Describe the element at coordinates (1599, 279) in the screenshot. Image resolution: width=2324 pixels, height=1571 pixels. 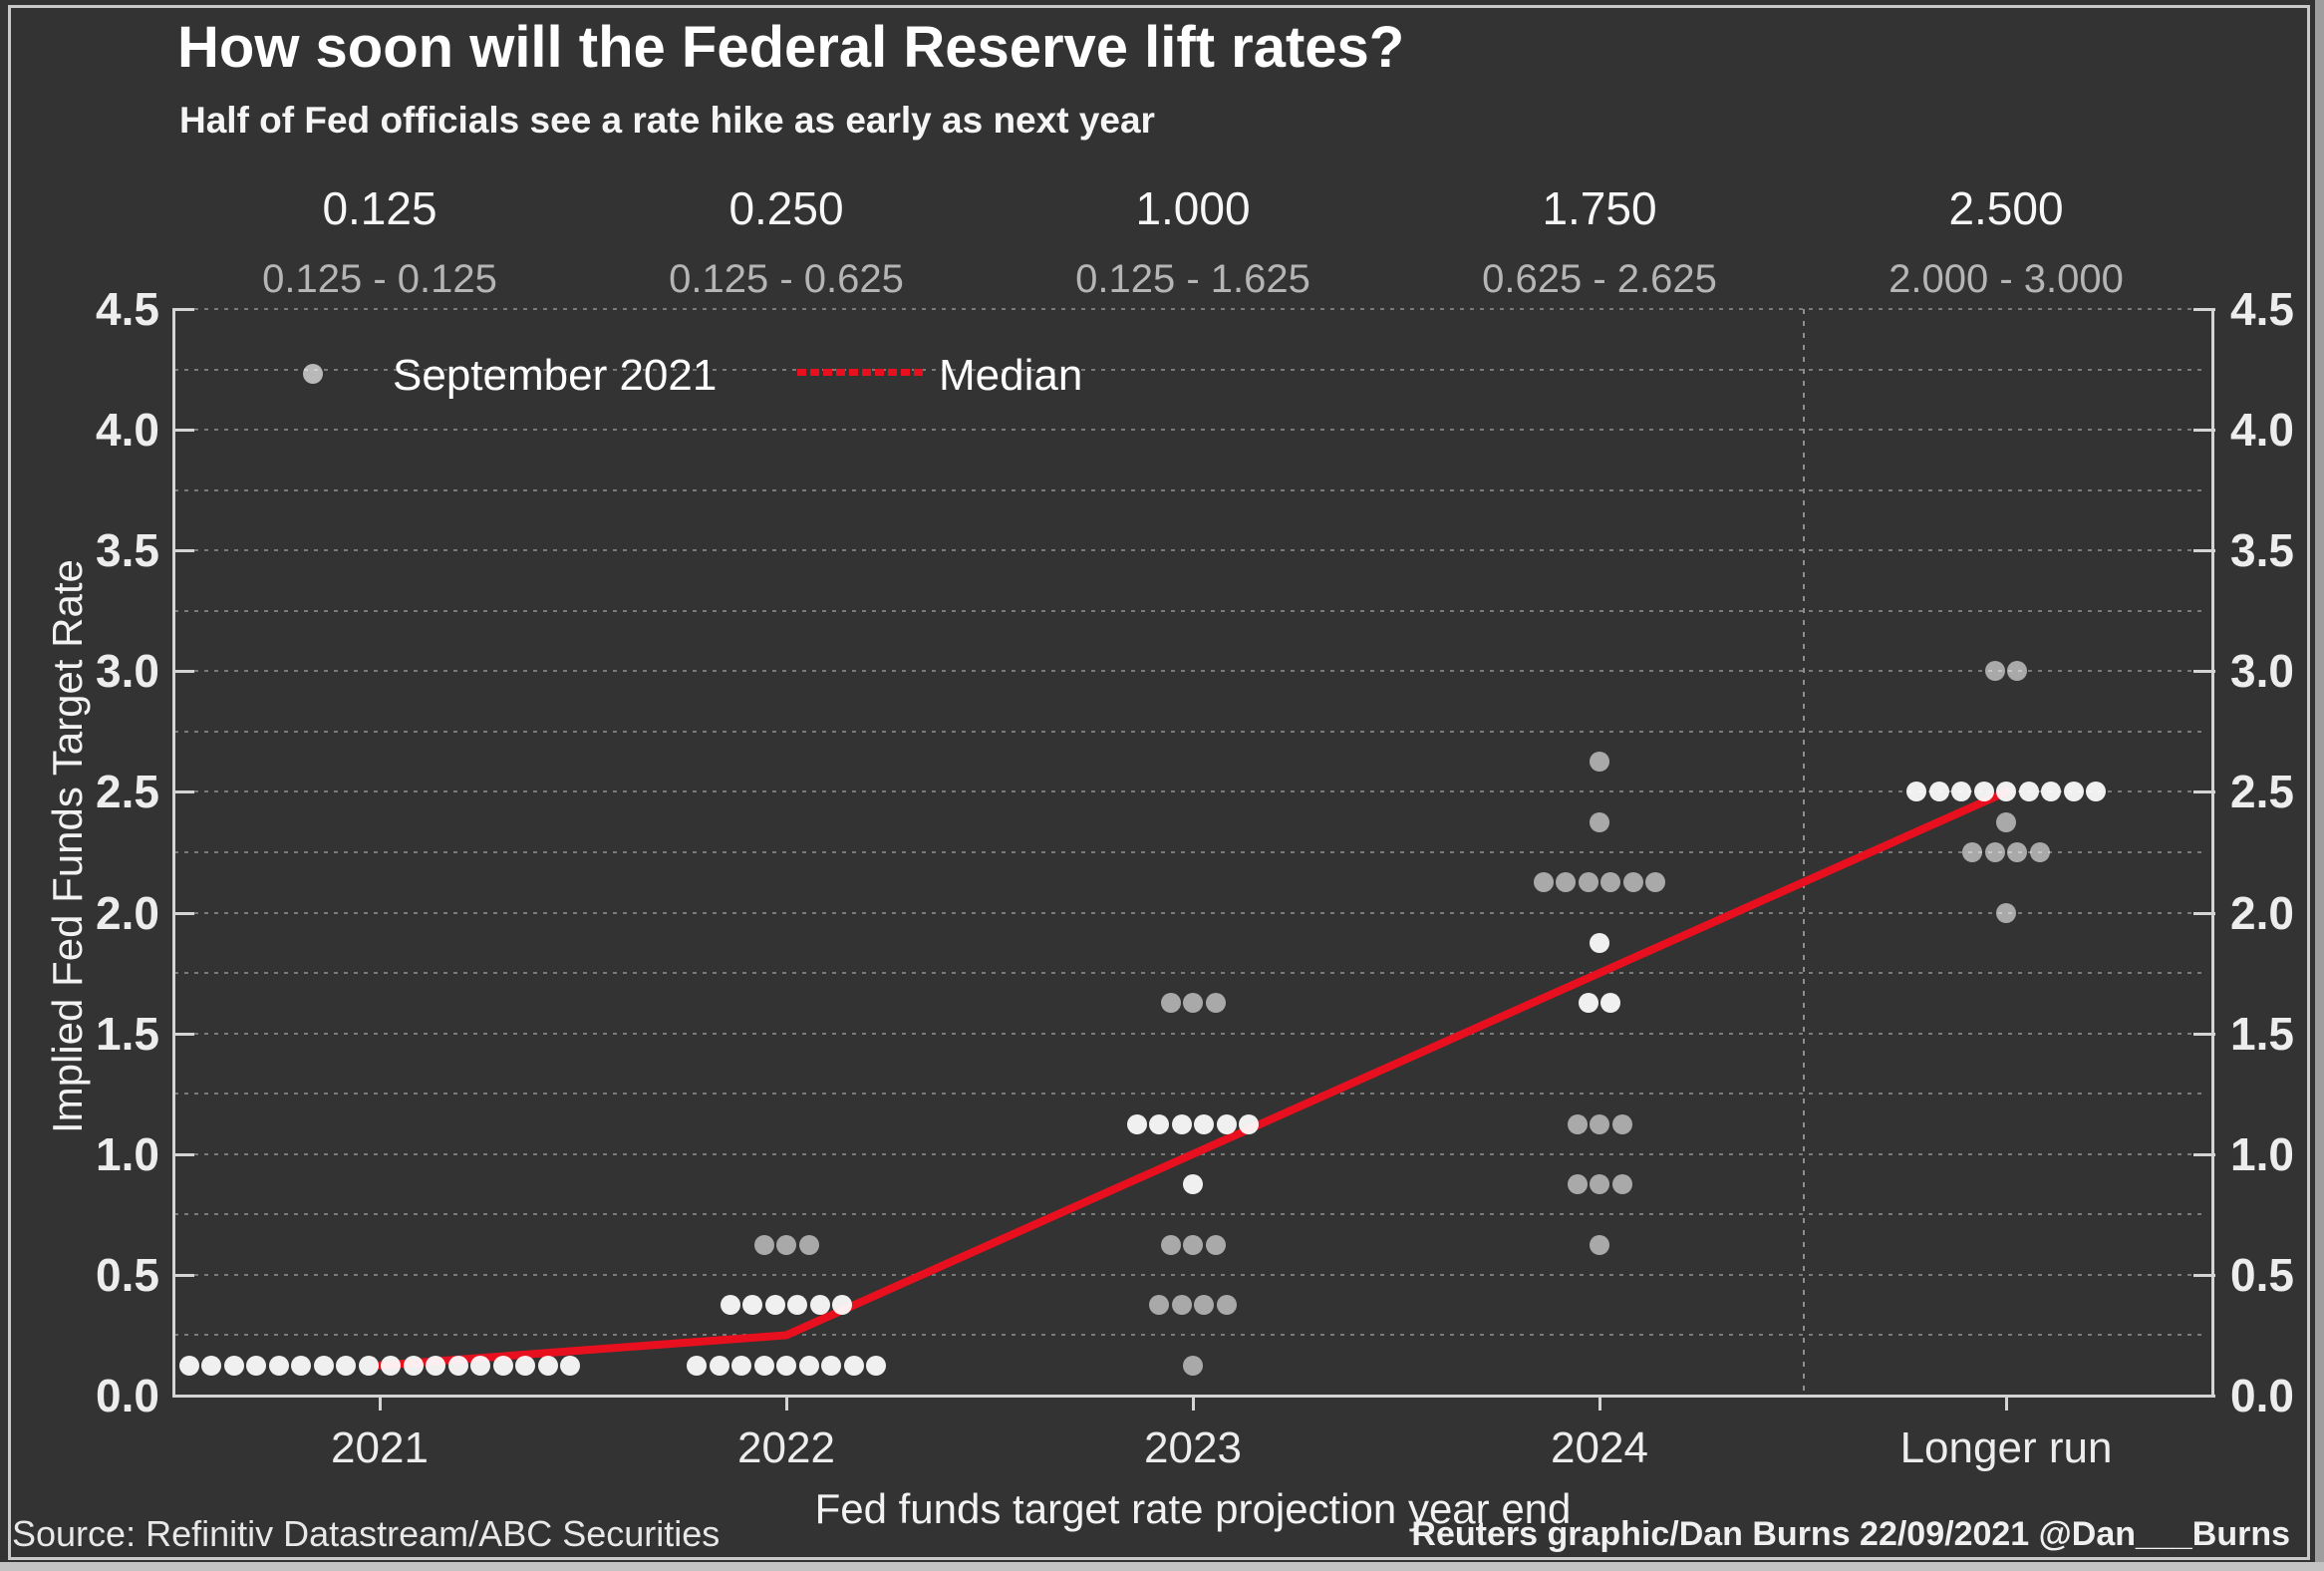
I see `column-range-value: 0.625 - 2.625` at that location.